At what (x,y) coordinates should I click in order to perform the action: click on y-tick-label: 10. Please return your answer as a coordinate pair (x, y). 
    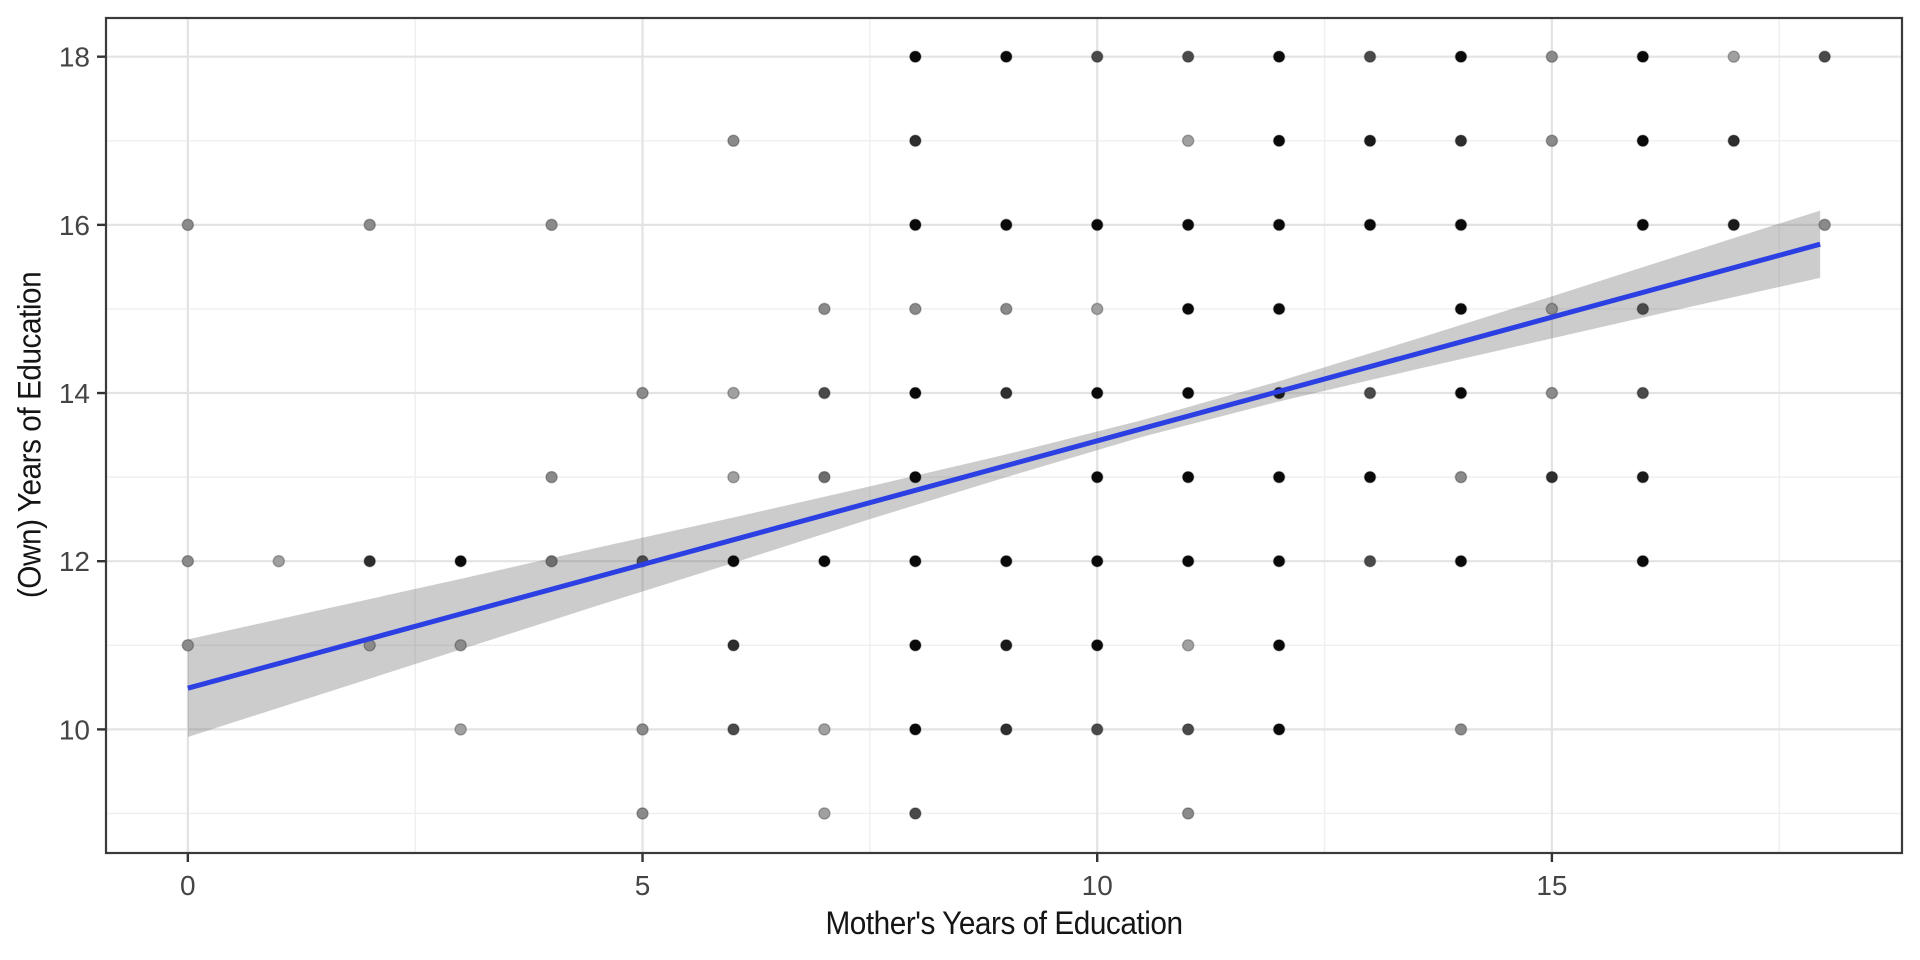
    Looking at the image, I should click on (74, 729).